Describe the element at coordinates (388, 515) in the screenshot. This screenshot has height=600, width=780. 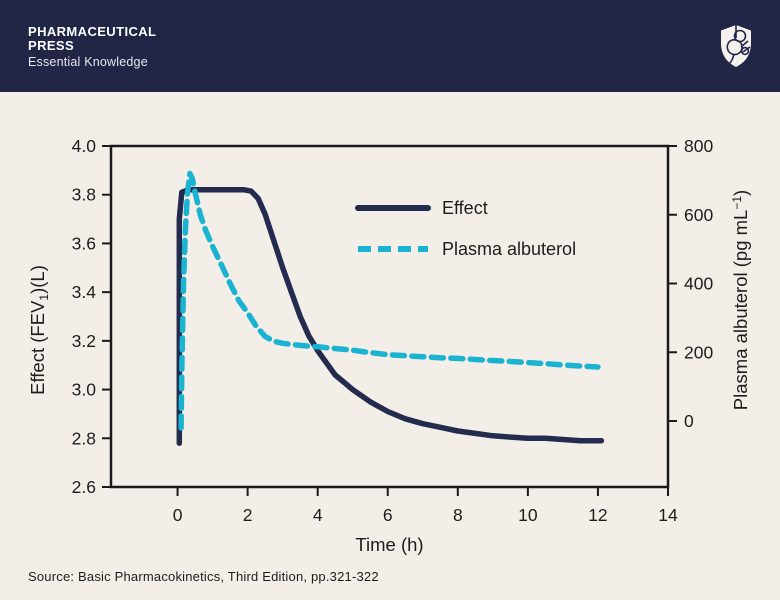
I see `x-tick-label: 6` at that location.